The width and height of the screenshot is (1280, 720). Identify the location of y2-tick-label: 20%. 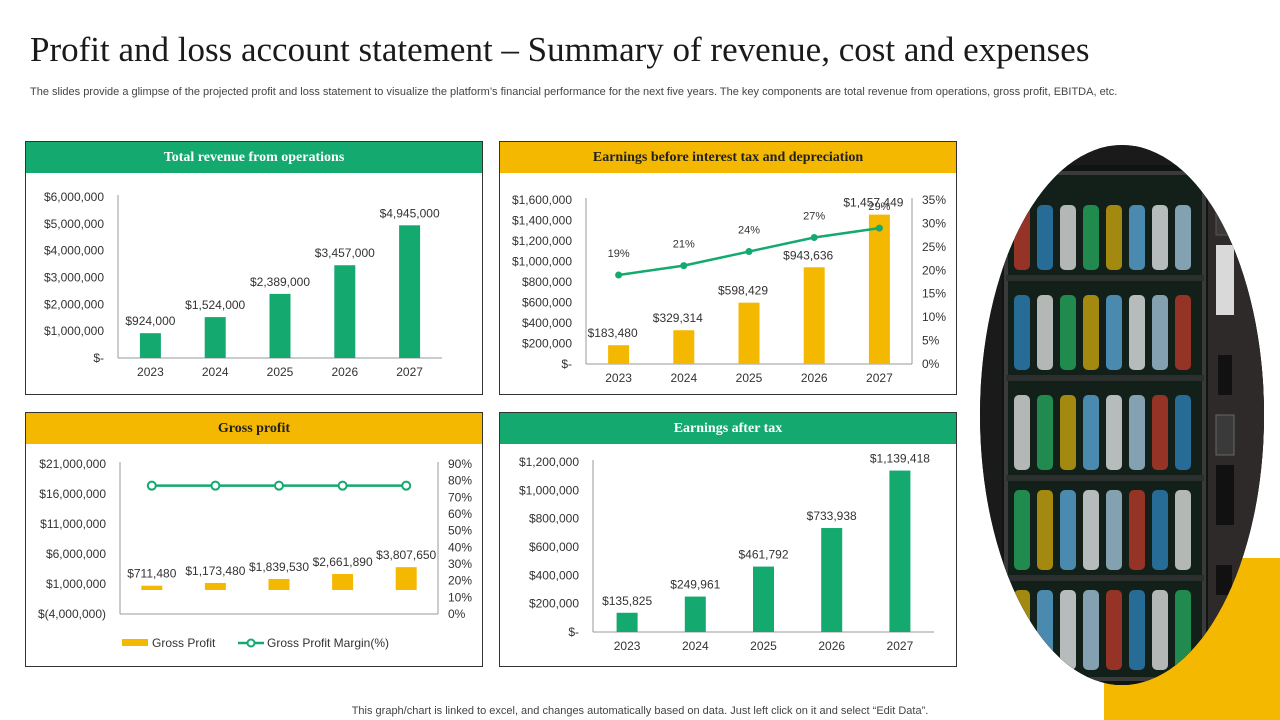
(934, 270).